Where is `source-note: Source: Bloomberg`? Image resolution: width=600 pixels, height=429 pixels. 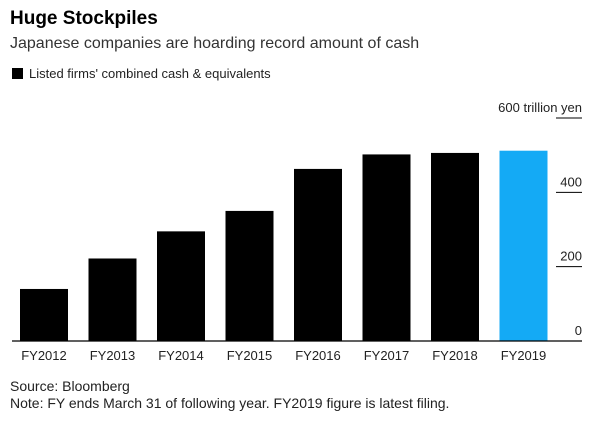 source-note: Source: Bloomberg is located at coordinates (70, 386).